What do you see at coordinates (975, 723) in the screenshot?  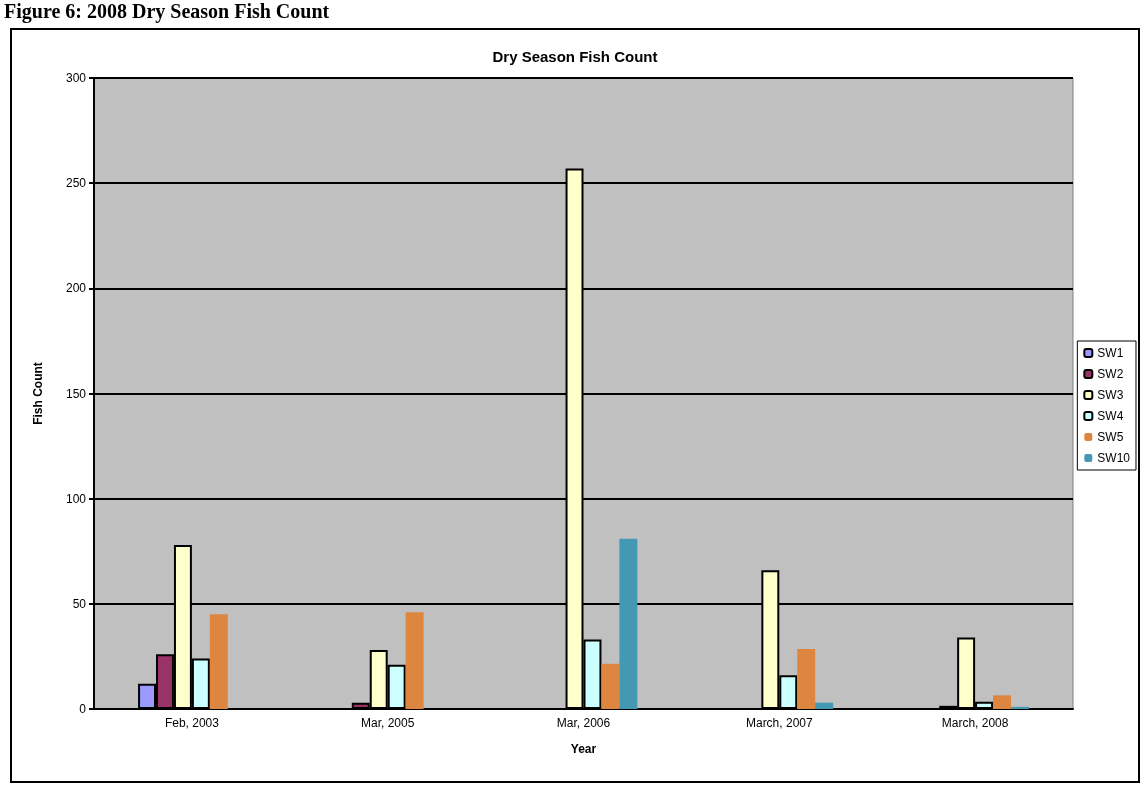 I see `x-tick-label: March, 2008` at bounding box center [975, 723].